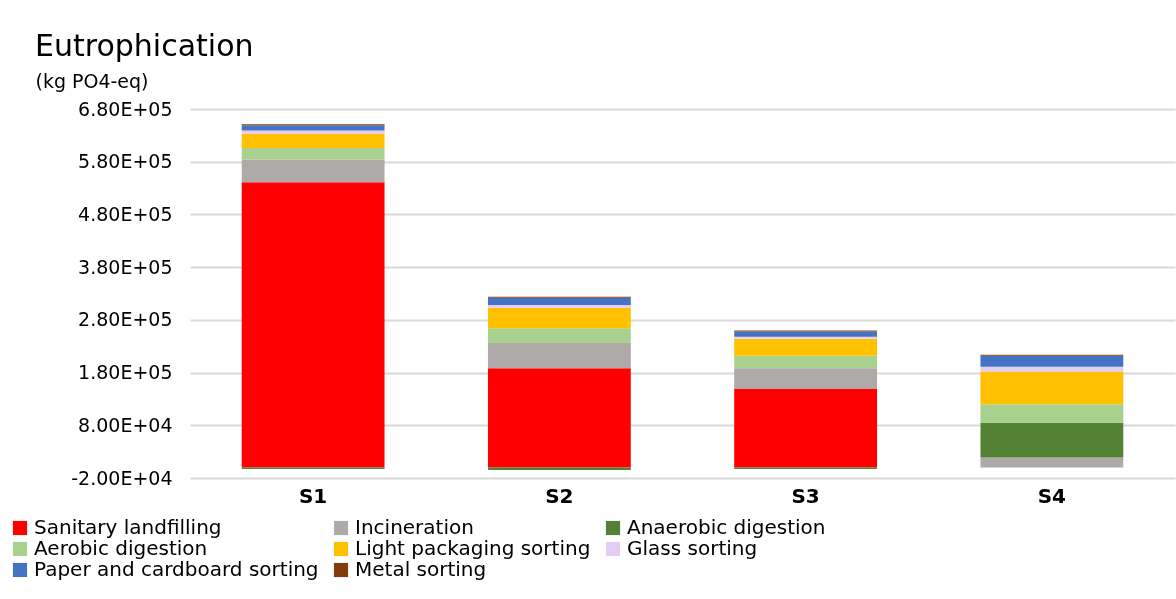  What do you see at coordinates (122, 477) in the screenshot?
I see `y-tick-label: -2.00E+04` at bounding box center [122, 477].